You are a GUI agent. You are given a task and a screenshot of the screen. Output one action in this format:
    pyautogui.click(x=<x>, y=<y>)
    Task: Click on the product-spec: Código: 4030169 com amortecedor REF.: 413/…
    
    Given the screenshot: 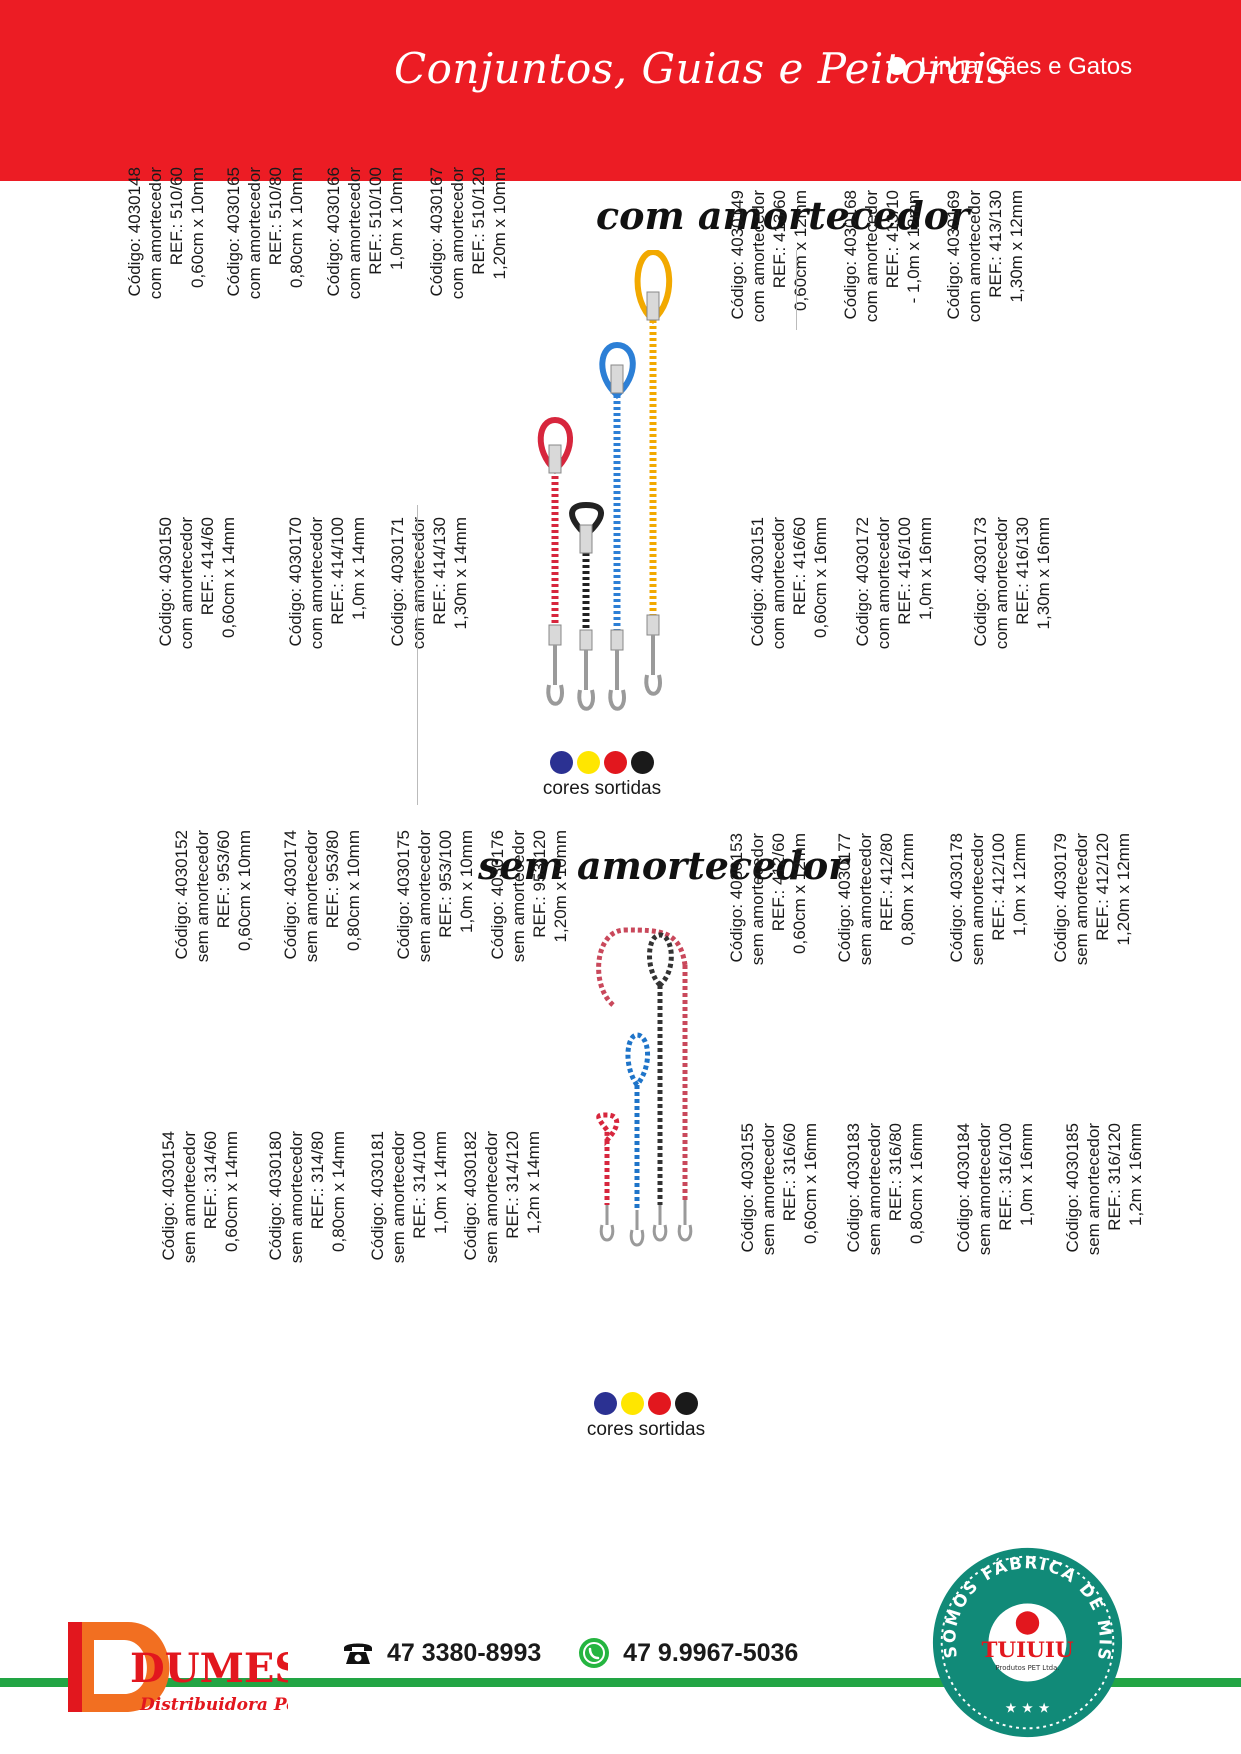 What is the action you would take?
    pyautogui.click(x=985, y=320)
    